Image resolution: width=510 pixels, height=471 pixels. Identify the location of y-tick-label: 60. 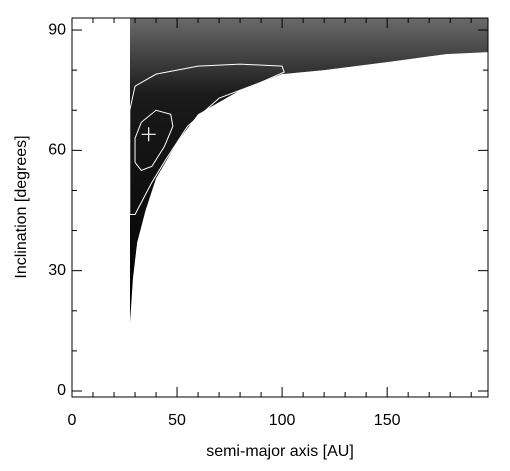
(57, 150).